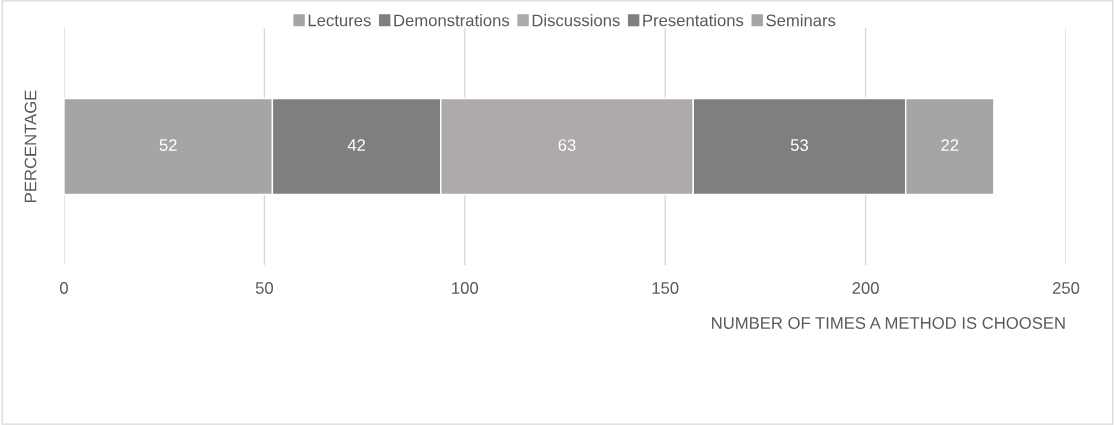 The height and width of the screenshot is (425, 1115). Describe the element at coordinates (452, 20) in the screenshot. I see `legend-label: Demonstrations` at that location.